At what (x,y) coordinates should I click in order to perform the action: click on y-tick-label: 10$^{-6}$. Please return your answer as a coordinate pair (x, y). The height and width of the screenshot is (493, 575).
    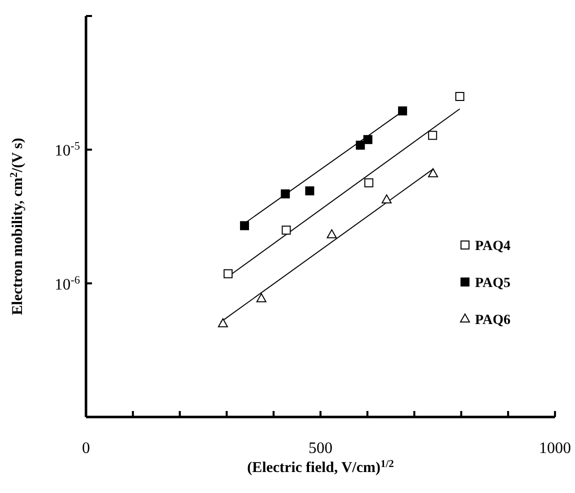
    Looking at the image, I should click on (67, 284).